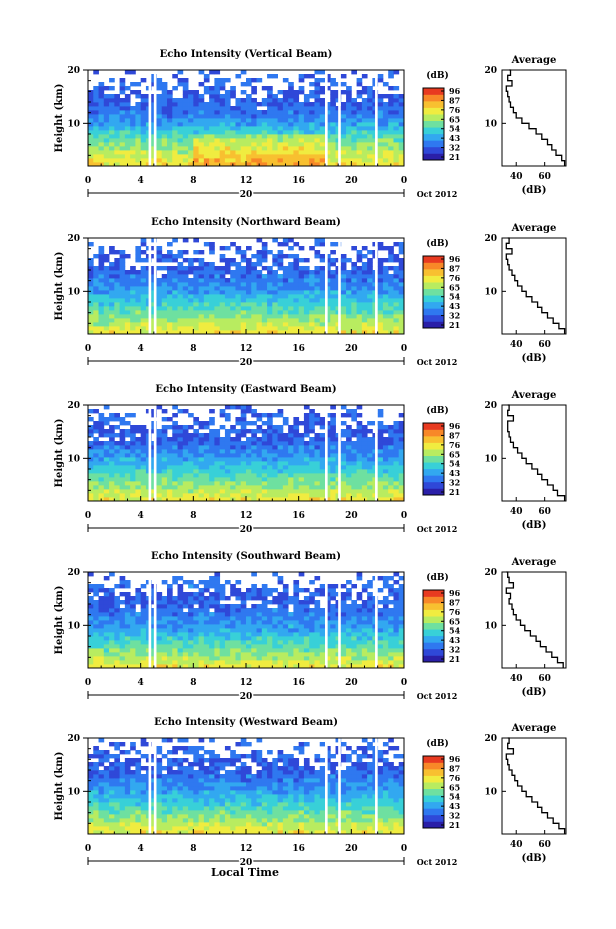 This screenshot has width=616, height=929. I want to click on profile-y-tick-label: 20, so click(490, 406).